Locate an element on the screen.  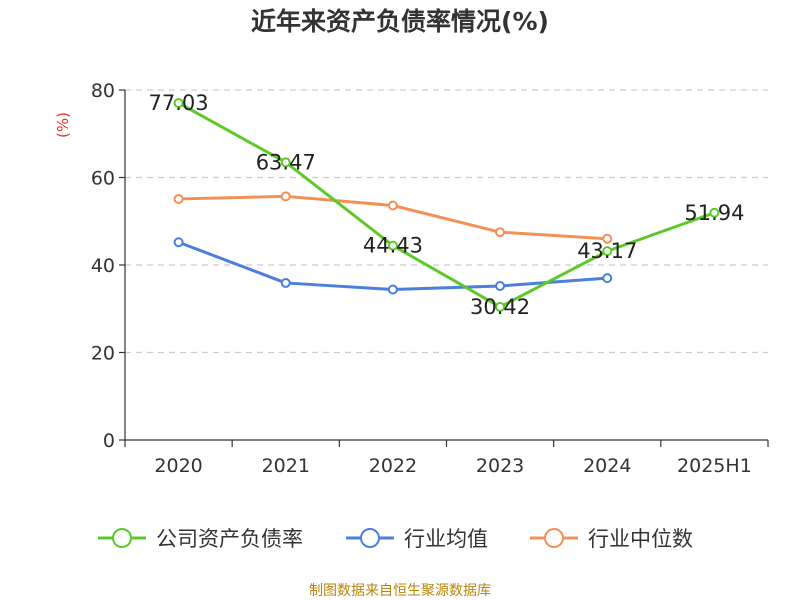
legend-label: 行业均值 is located at coordinates (446, 539).